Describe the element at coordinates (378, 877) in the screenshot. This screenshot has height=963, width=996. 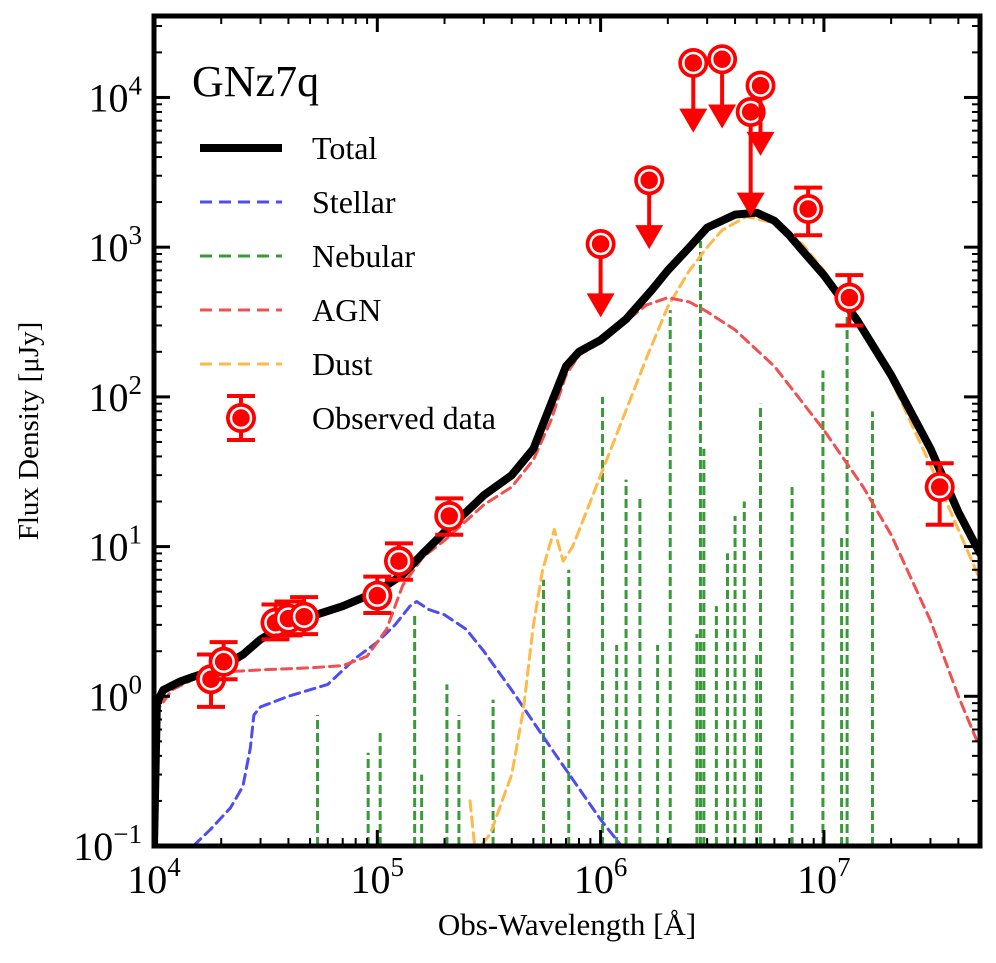
I see `x-tick-label: 10⁵` at that location.